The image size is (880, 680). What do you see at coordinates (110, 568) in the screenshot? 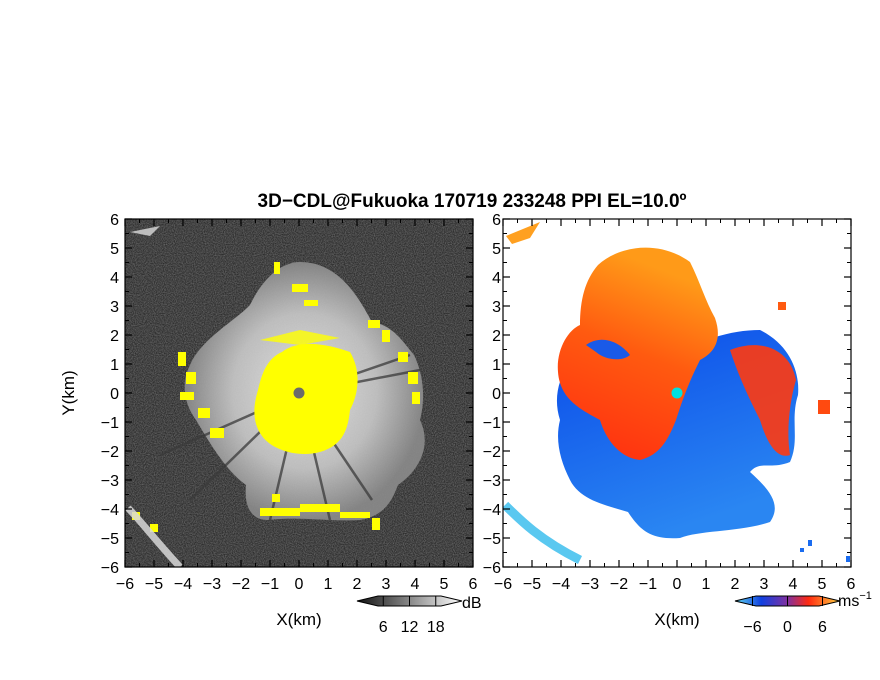
I see `reflectivity-y-tick-label: −6` at bounding box center [110, 568].